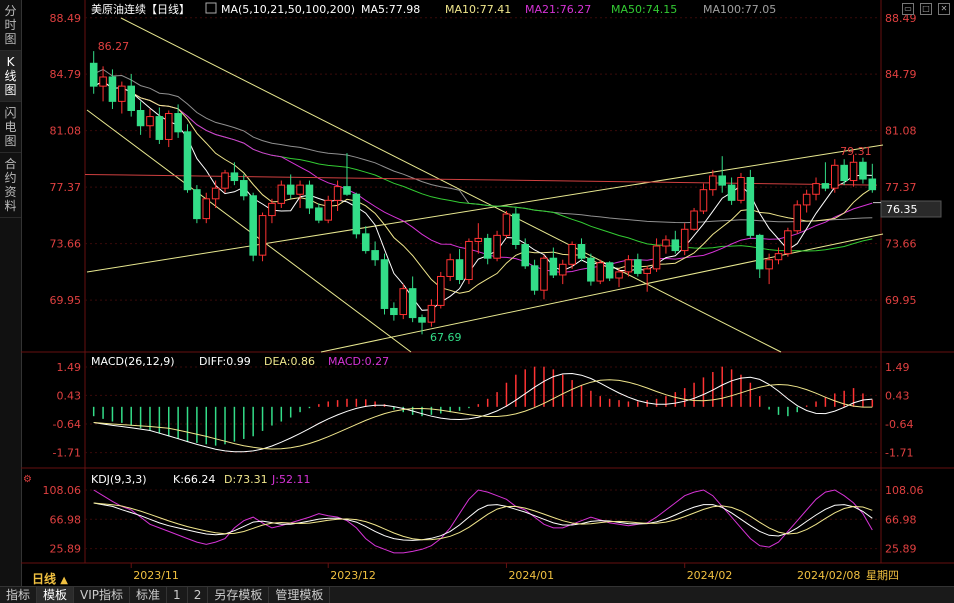 The image size is (954, 603). I want to click on macd-tick-left: 1.49, so click(69, 367).